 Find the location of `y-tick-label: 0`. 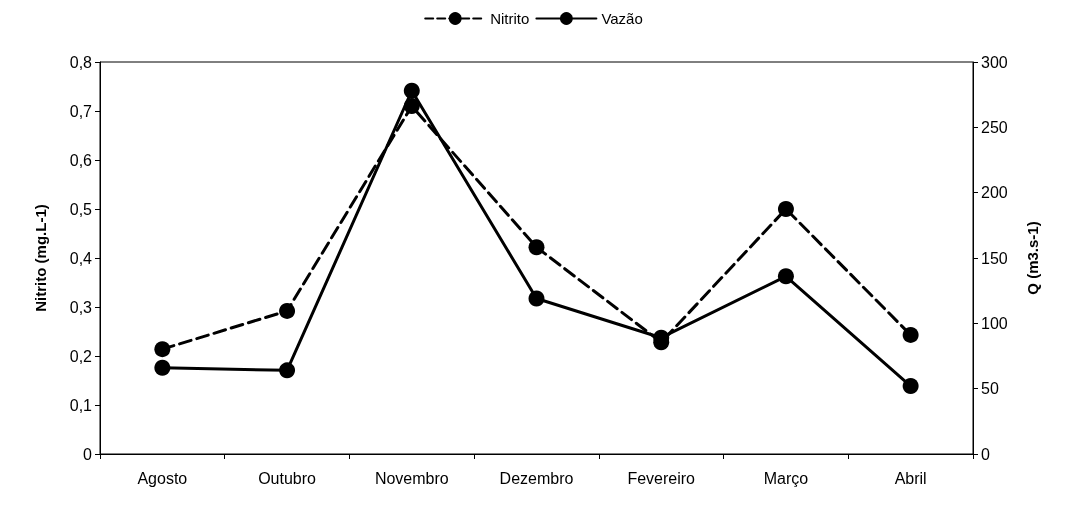

y-tick-label: 0 is located at coordinates (88, 454).